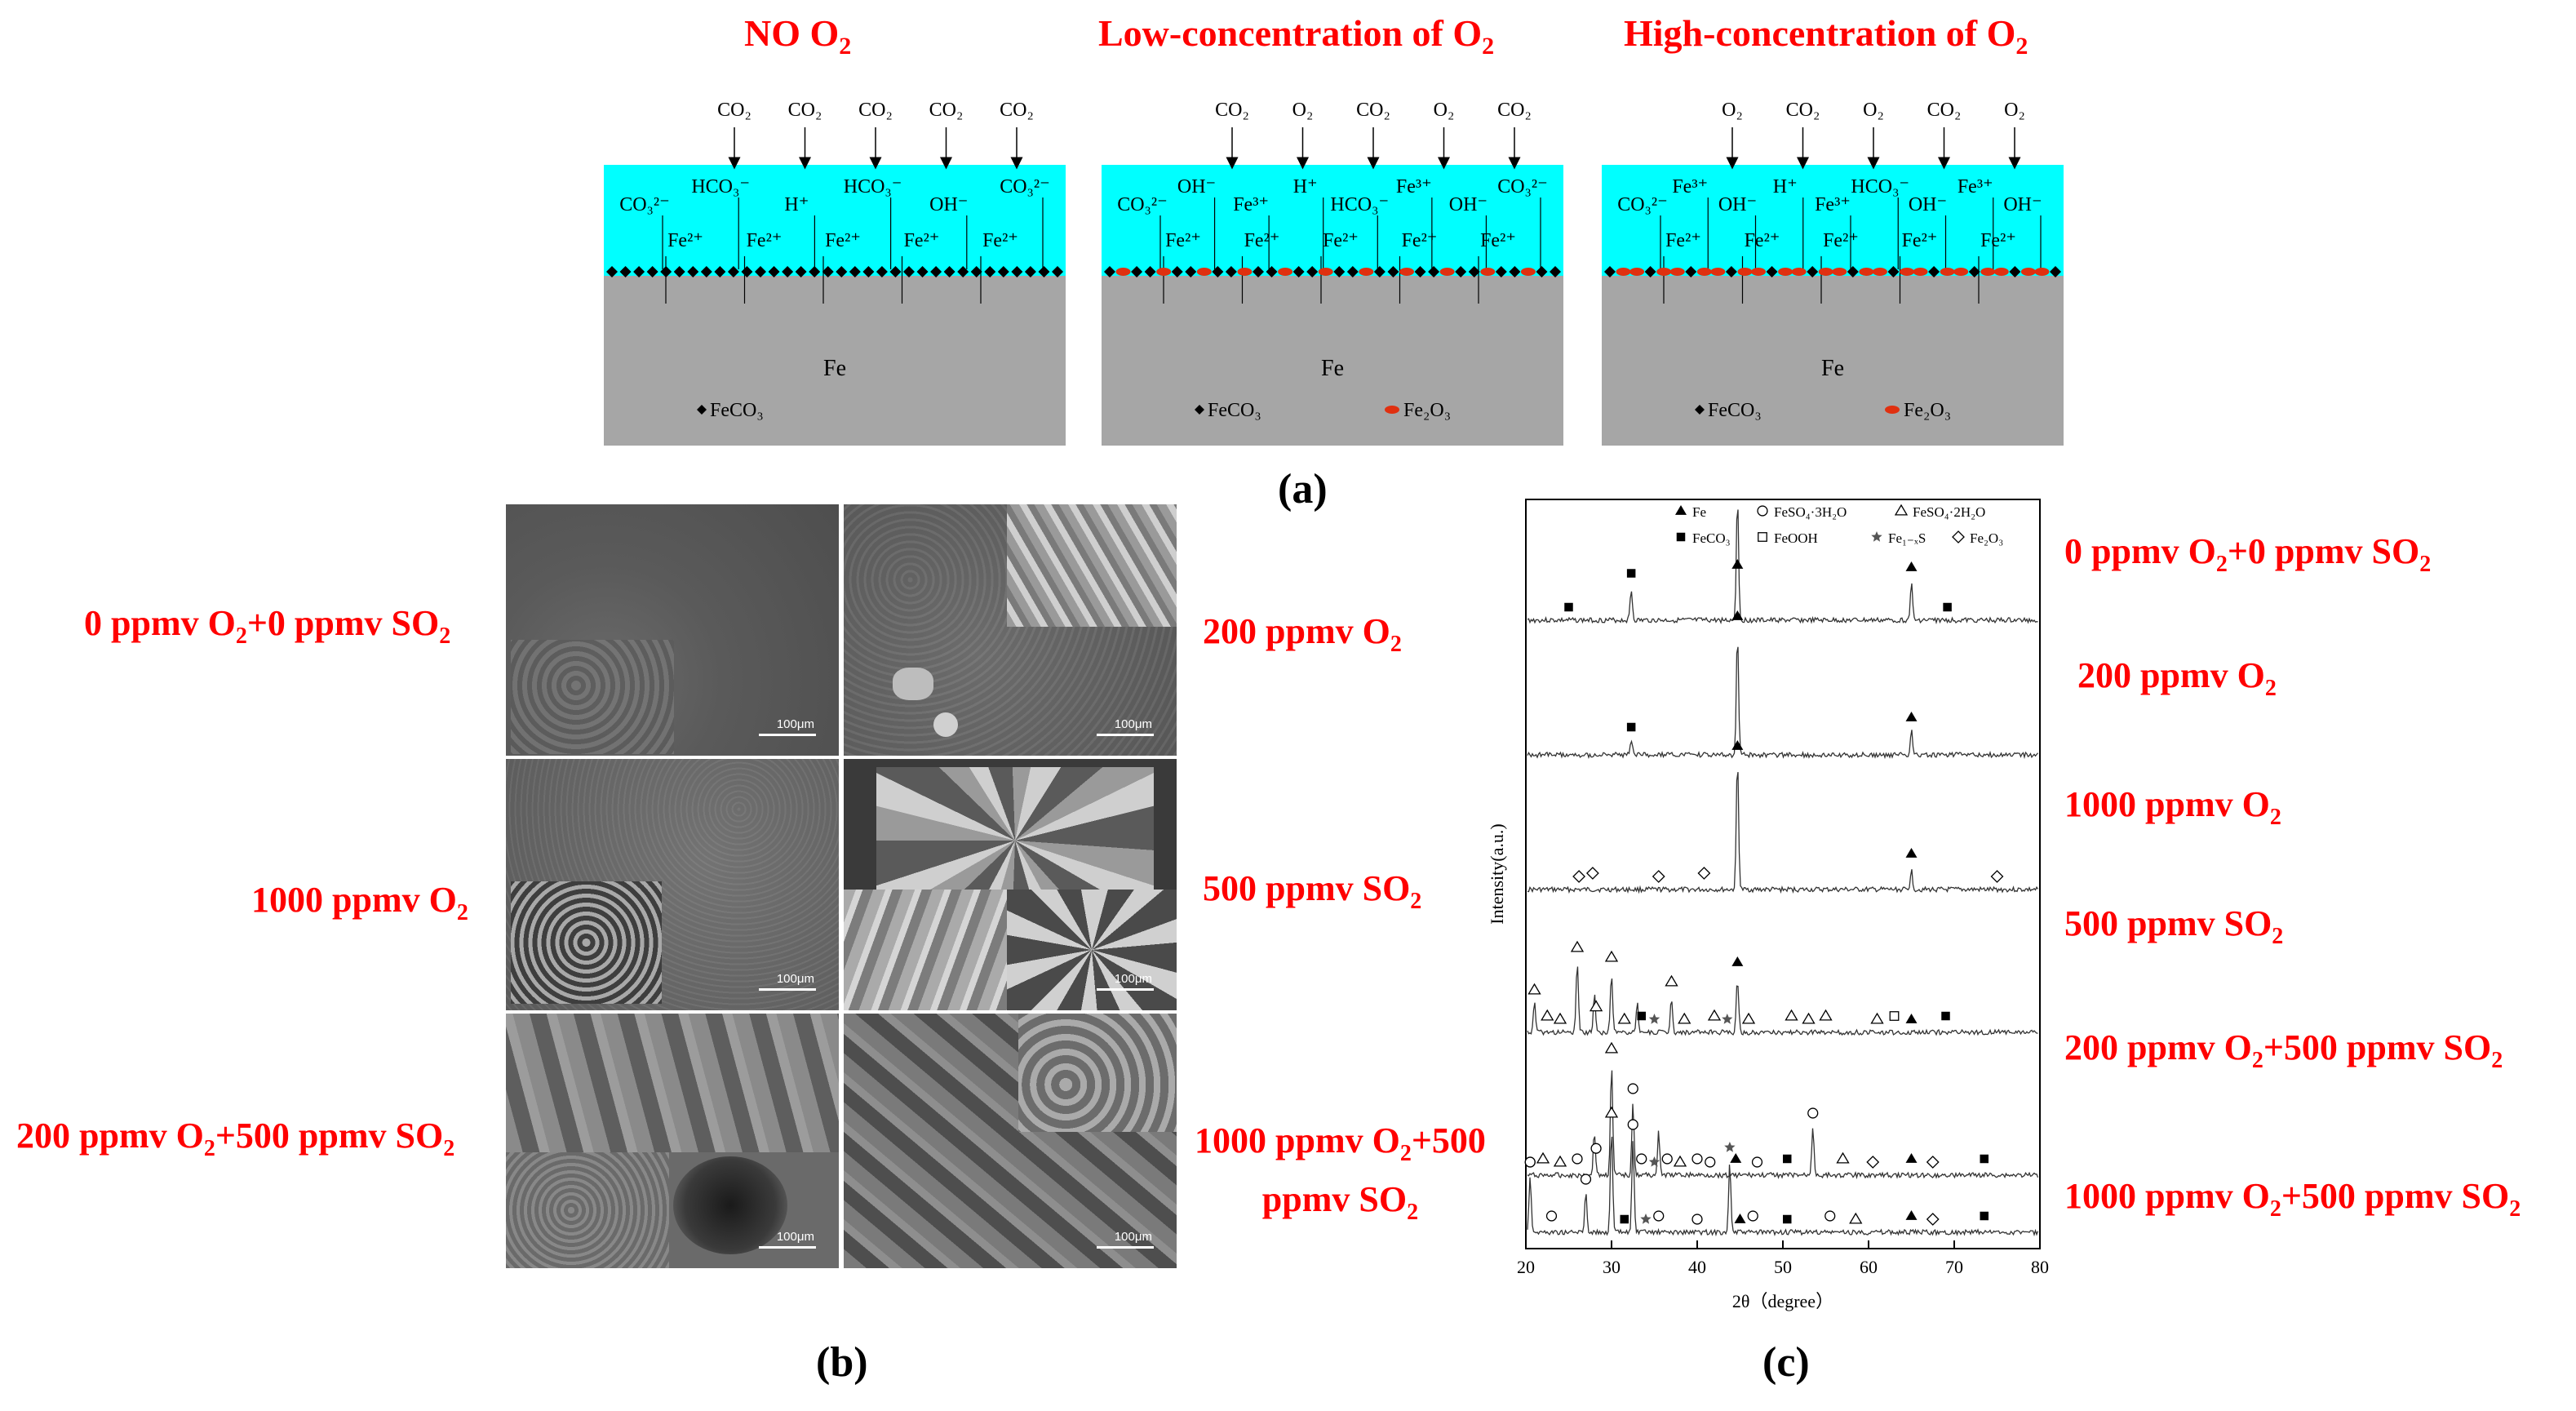 The height and width of the screenshot is (1411, 2576). What do you see at coordinates (1010, 630) in the screenshot?
I see `sem-image-200o2: 100μm` at bounding box center [1010, 630].